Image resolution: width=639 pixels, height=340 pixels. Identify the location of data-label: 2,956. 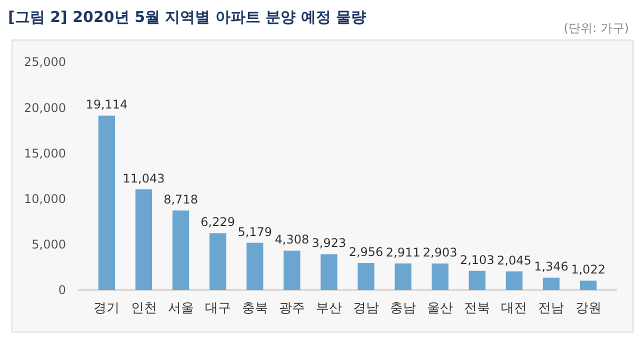
(366, 252).